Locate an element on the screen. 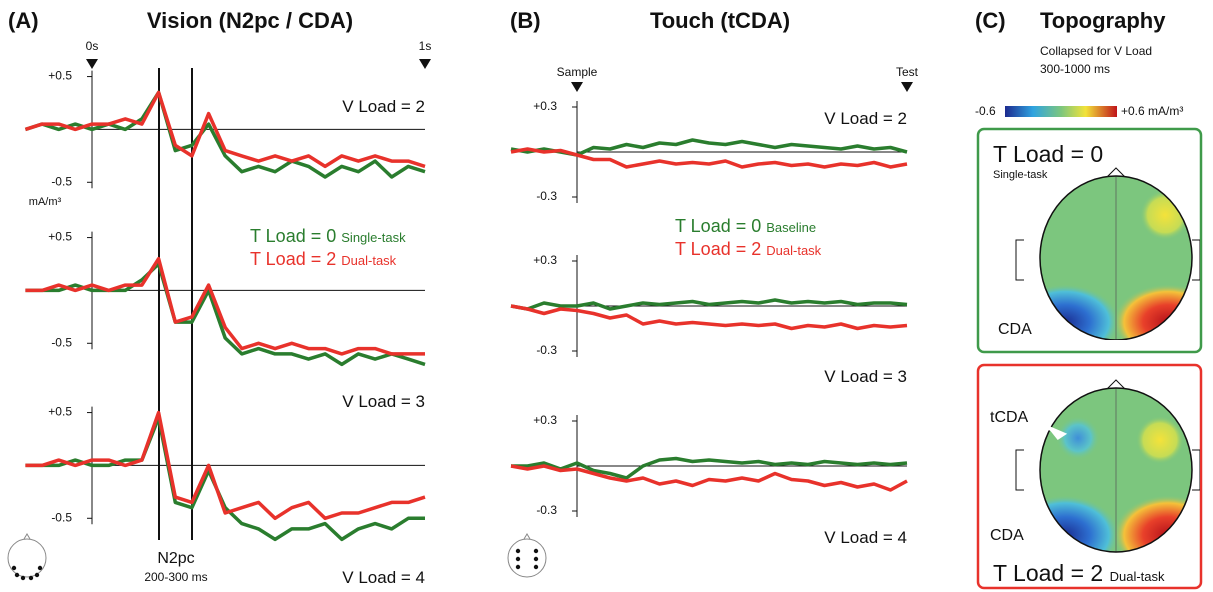 The image size is (1213, 592). marker-label: 0s is located at coordinates (92, 46).